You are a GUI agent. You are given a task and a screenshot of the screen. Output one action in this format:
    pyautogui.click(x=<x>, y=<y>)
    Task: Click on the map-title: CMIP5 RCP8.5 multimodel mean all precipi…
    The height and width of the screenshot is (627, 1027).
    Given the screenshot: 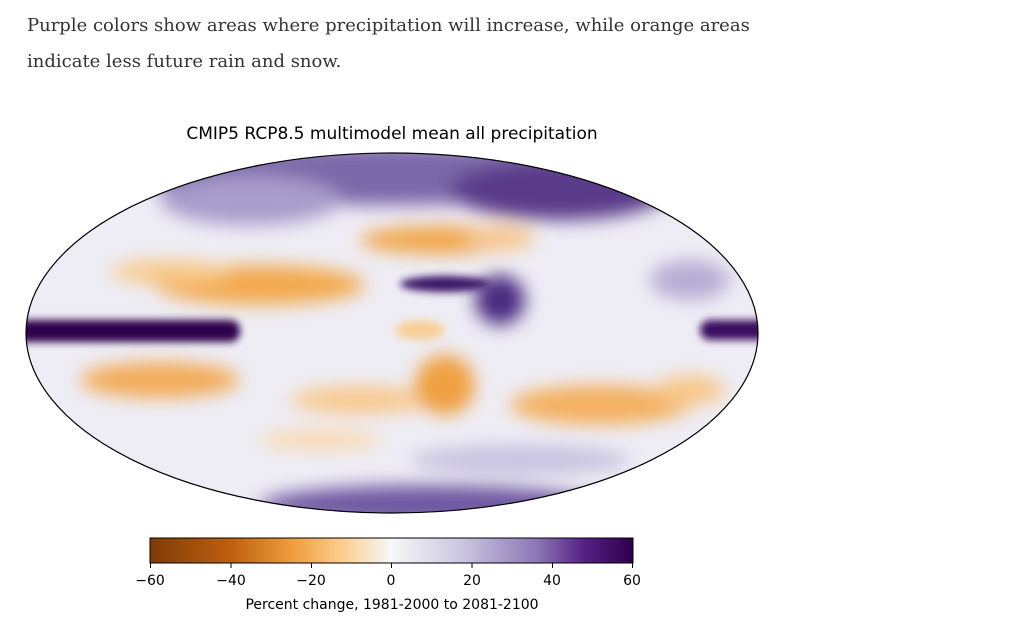 What is the action you would take?
    pyautogui.click(x=391, y=134)
    